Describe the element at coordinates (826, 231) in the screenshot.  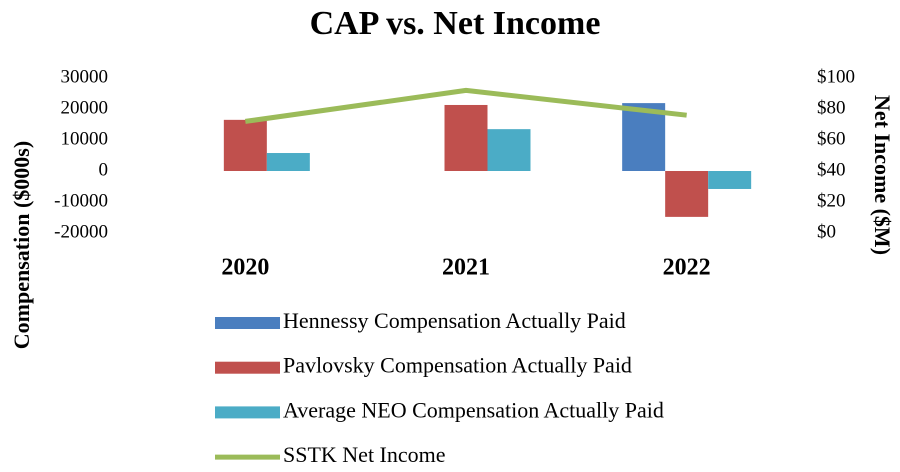
I see `y2-tick-label: $0` at that location.